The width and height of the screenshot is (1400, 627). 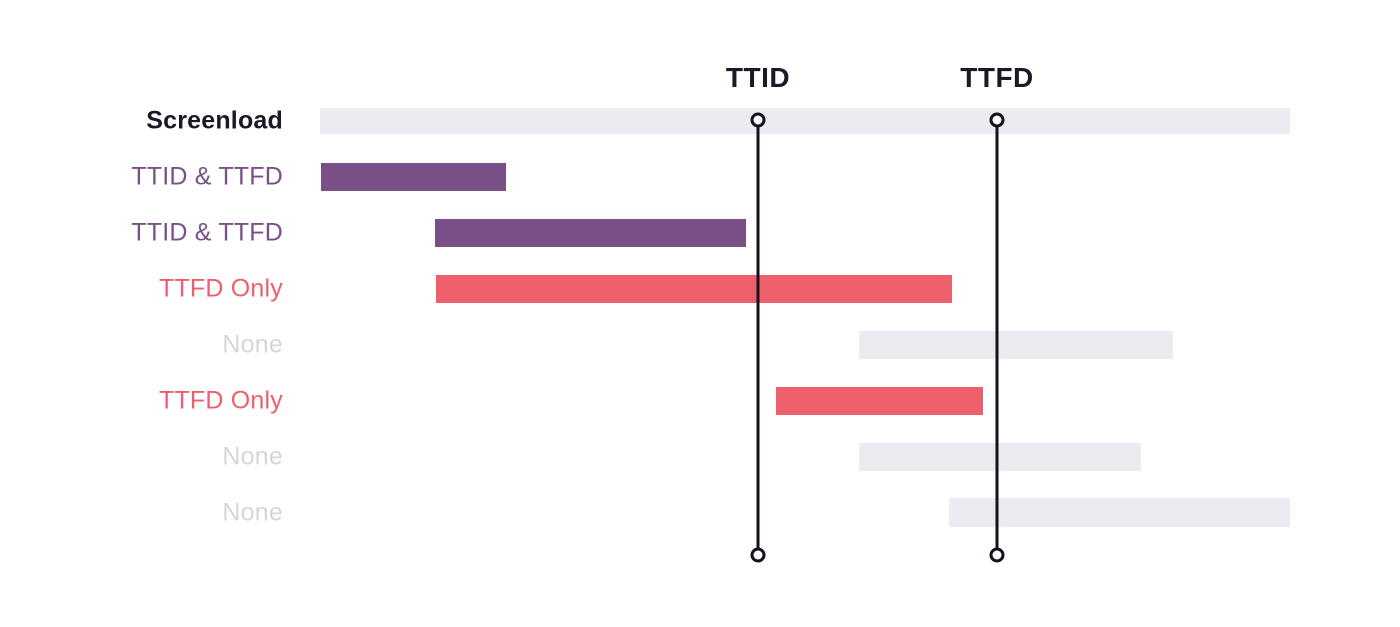 What do you see at coordinates (997, 555) in the screenshot?
I see `ttfd-bottom-dot-icon` at bounding box center [997, 555].